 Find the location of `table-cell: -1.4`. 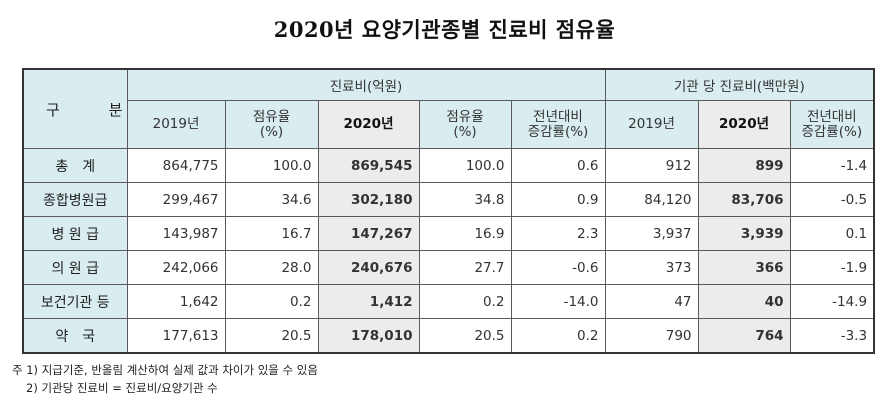

table-cell: -1.4 is located at coordinates (832, 165).